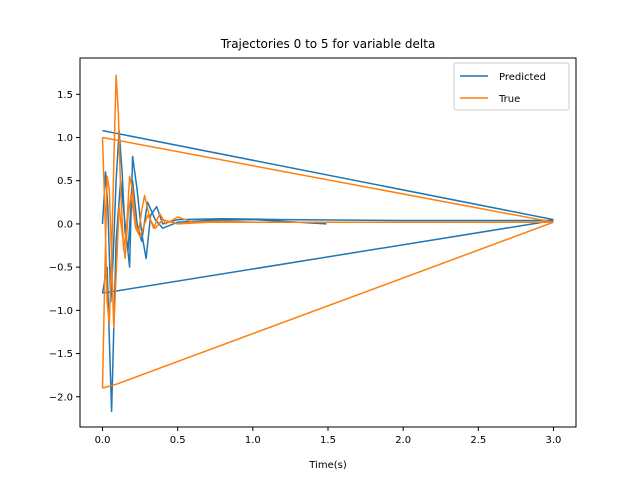  Describe the element at coordinates (328, 440) in the screenshot. I see `x-tick-label: 1.5` at that location.